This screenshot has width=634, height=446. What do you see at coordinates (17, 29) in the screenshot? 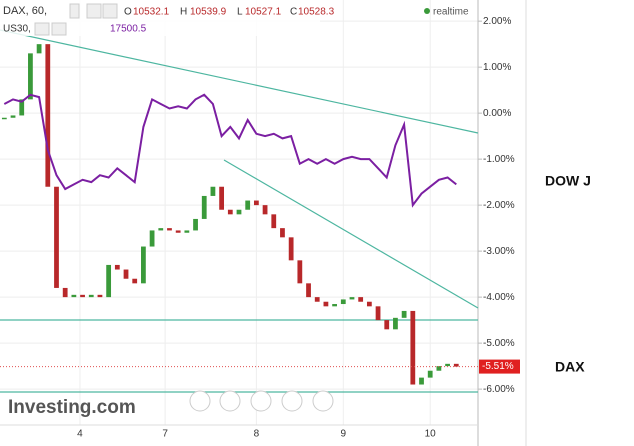
I see `compare-symbol: US30,` at bounding box center [17, 29].